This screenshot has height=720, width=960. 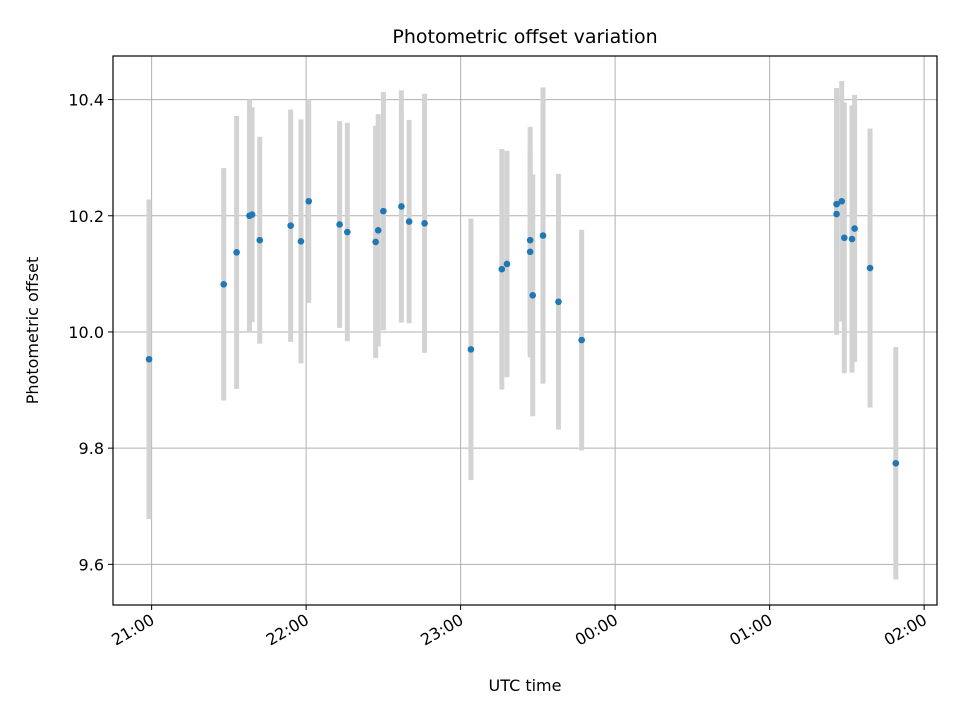 What do you see at coordinates (91, 448) in the screenshot?
I see `y-tick-label: 9.8` at bounding box center [91, 448].